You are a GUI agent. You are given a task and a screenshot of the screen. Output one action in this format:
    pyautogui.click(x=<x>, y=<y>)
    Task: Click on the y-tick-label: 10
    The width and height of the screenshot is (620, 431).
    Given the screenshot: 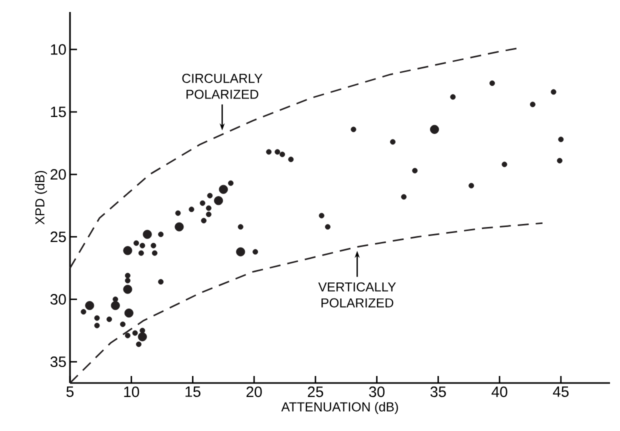 What is the action you would take?
    pyautogui.click(x=58, y=49)
    